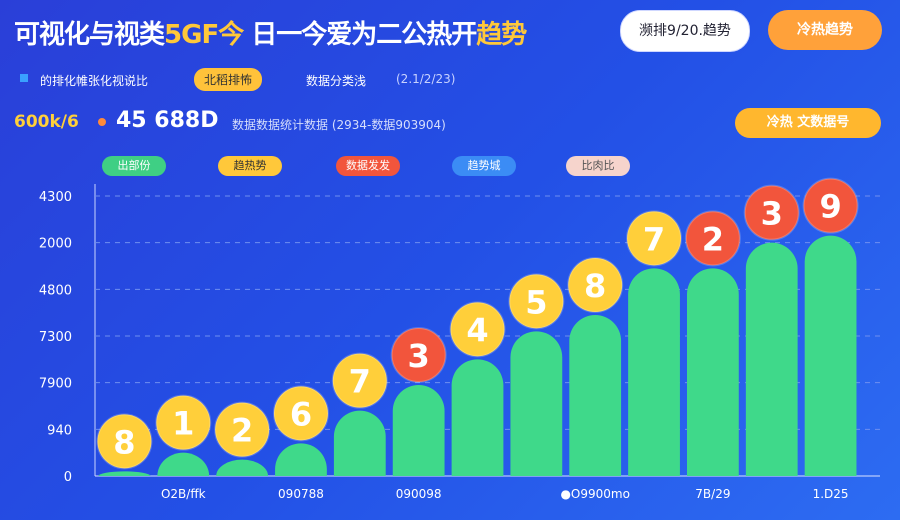  What do you see at coordinates (301, 494) in the screenshot?
I see `x-tick-label: 090788` at bounding box center [301, 494].